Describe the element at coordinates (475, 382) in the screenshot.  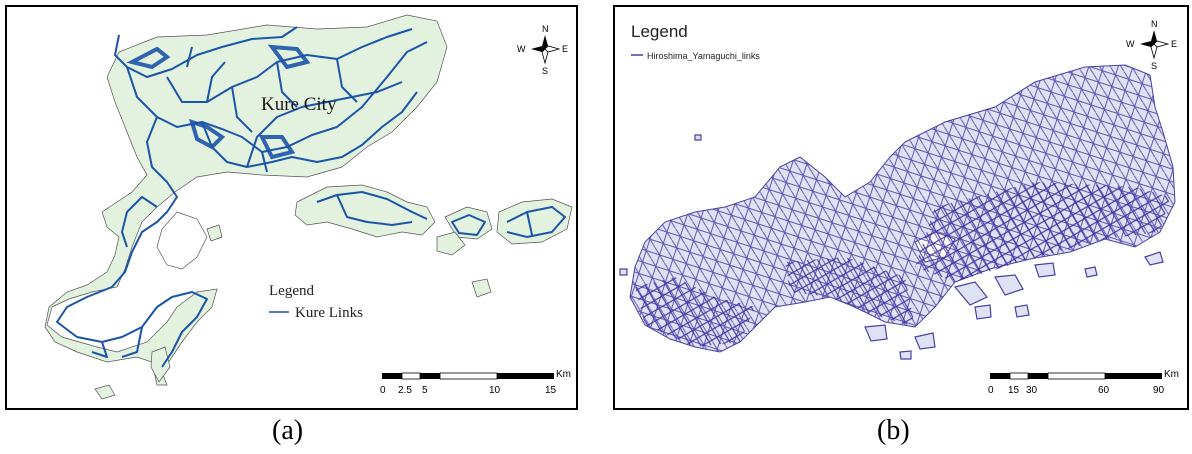
I see `scale-bar: Km 0 2.5 5 10 15` at that location.